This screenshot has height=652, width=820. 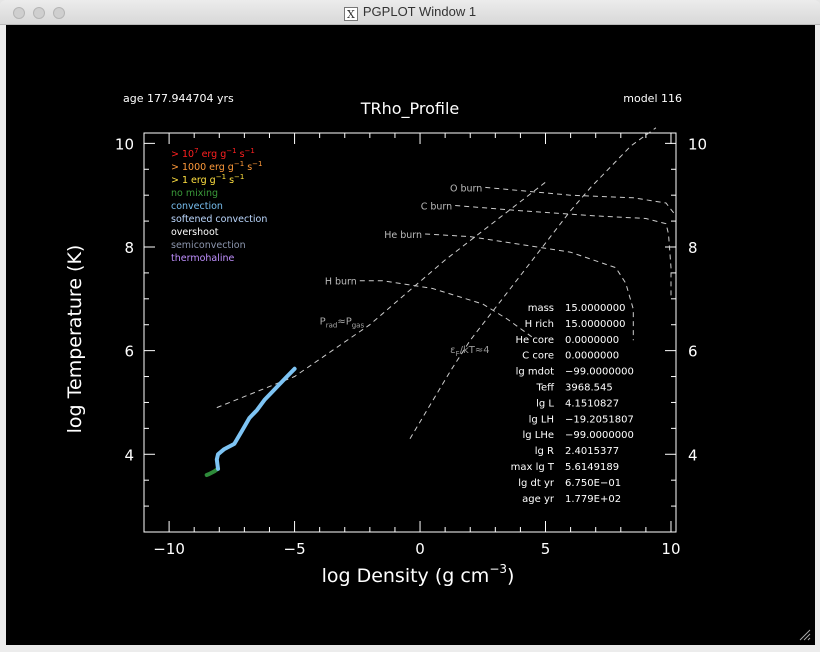 I want to click on model-label: model 116, so click(x=652, y=98).